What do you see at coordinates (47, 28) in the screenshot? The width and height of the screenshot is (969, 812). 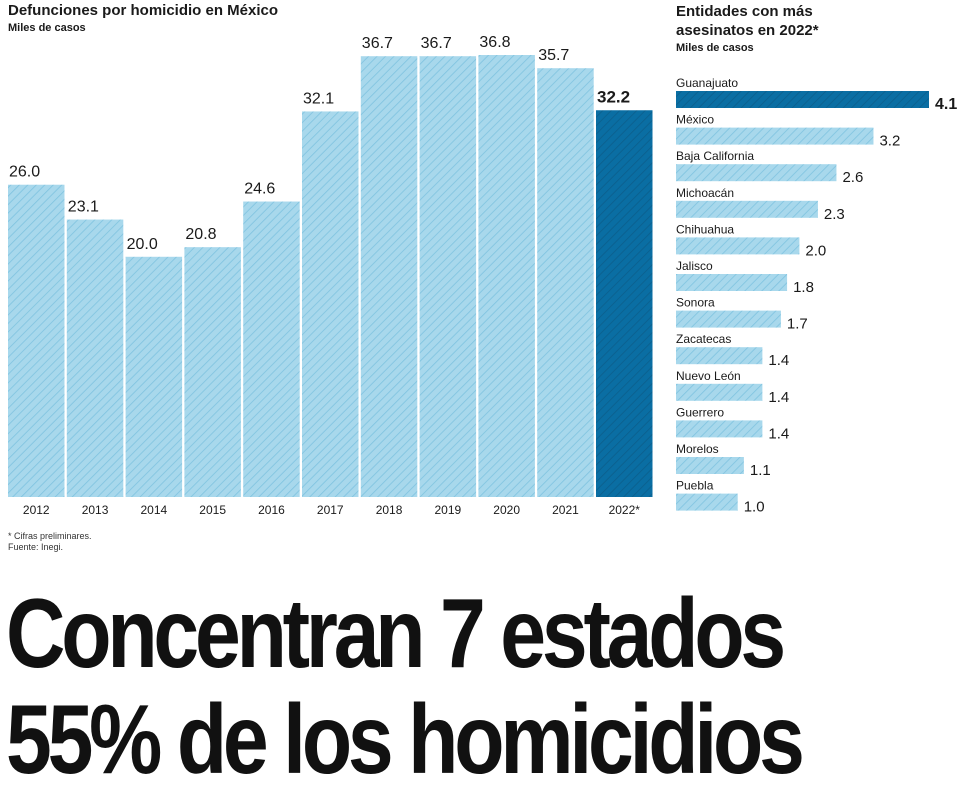 I see `left-chart-subtitle: Miles de casos` at bounding box center [47, 28].